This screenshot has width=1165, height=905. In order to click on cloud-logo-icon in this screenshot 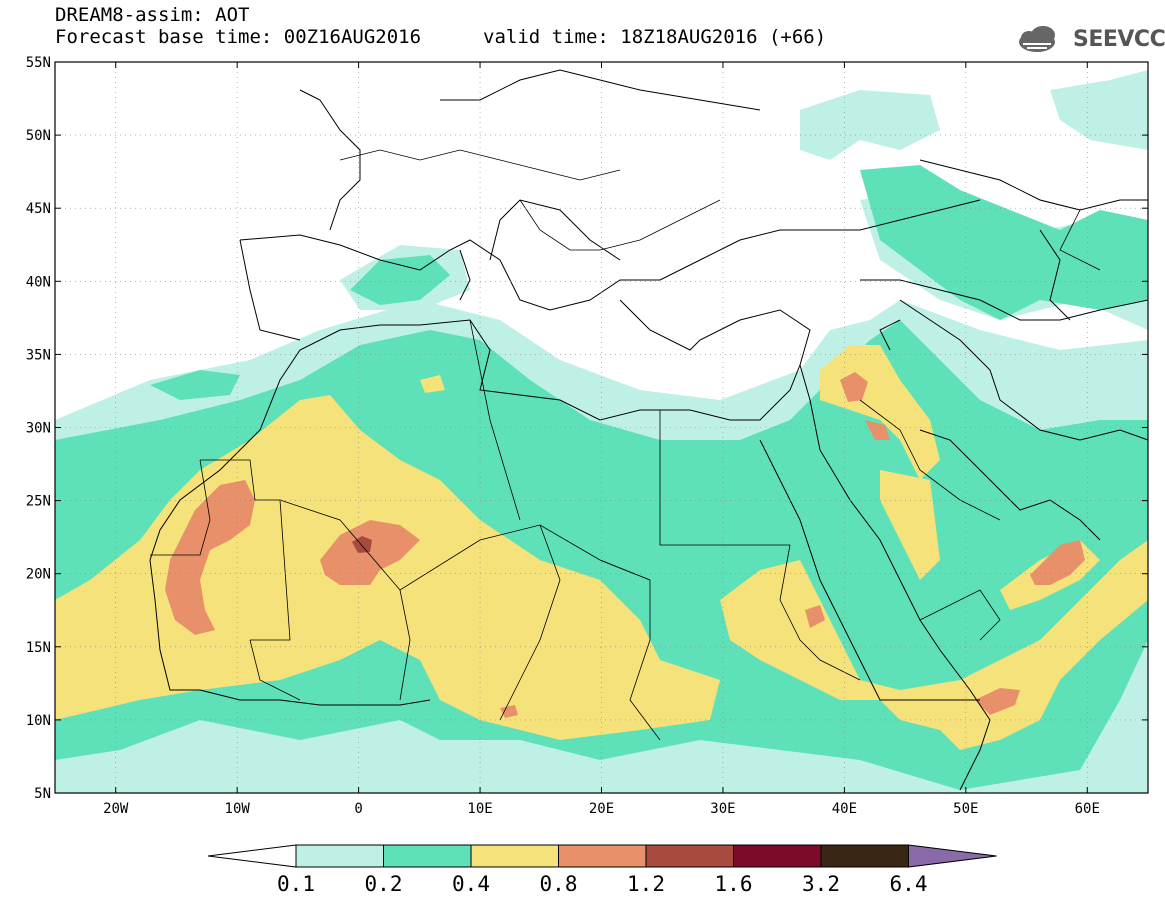, I will do `click(1037, 39)`.